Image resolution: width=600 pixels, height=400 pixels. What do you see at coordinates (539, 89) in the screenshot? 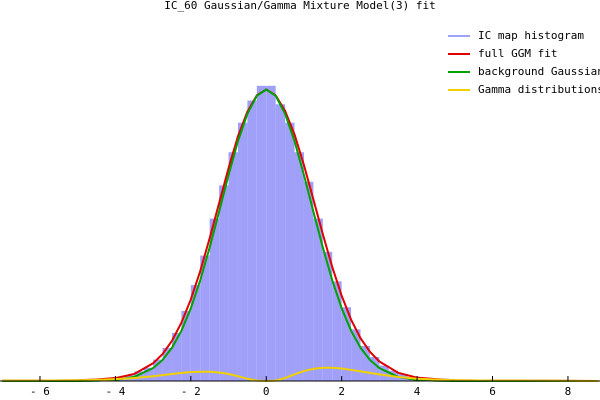
I see `legend-label: Gamma distributions` at bounding box center [539, 89].